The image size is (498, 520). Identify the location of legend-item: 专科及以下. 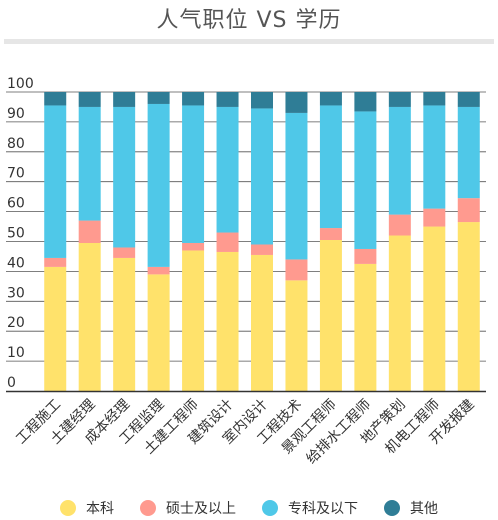
(310, 508).